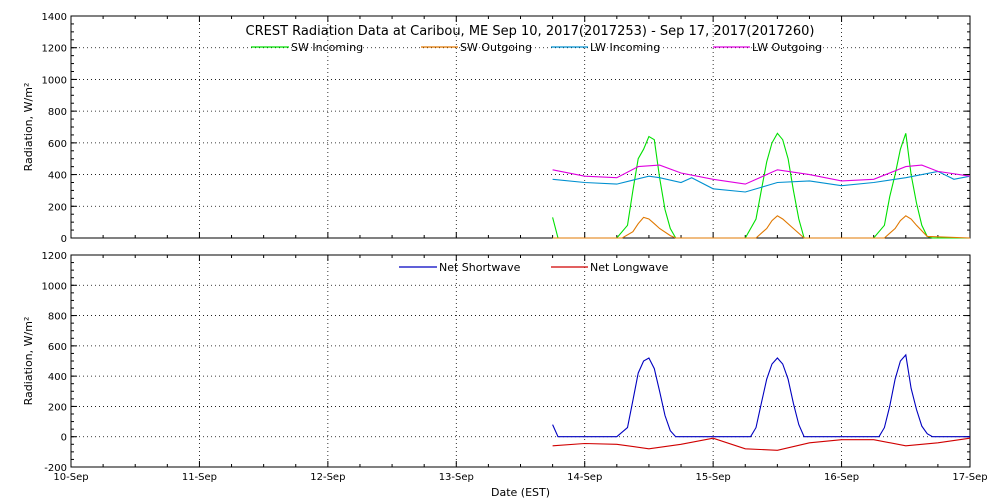 This screenshot has height=504, width=1000. Describe the element at coordinates (327, 47) in the screenshot. I see `legend-label: SW Incoming` at that location.